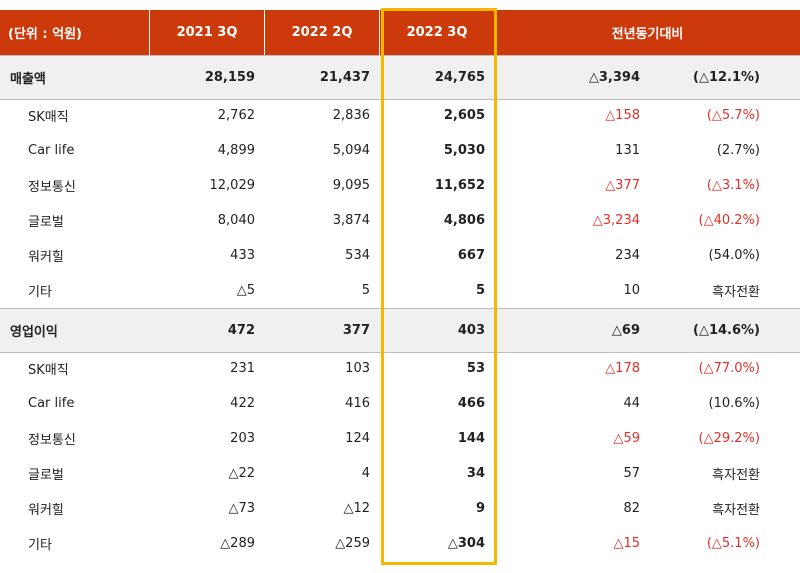 This screenshot has height=573, width=800. I want to click on value-cell: △289, so click(237, 543).